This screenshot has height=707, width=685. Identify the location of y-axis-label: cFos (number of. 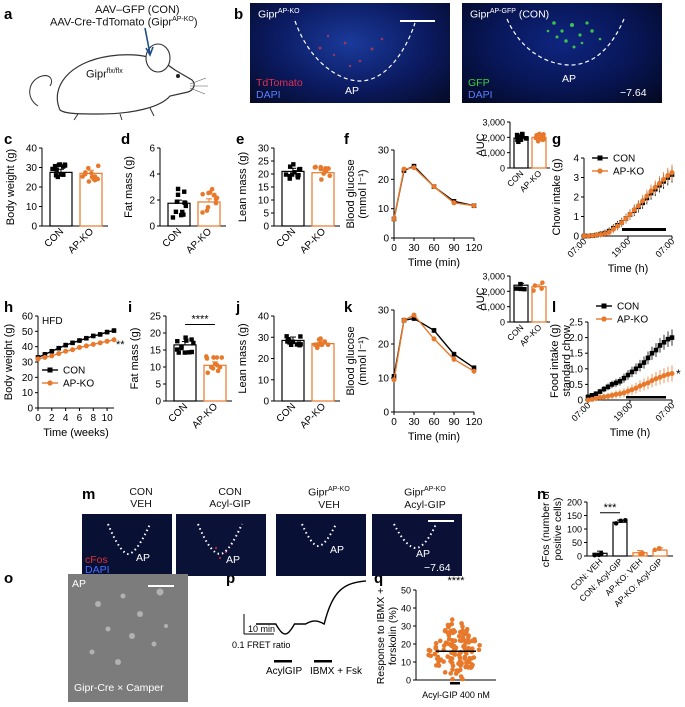
(546, 529).